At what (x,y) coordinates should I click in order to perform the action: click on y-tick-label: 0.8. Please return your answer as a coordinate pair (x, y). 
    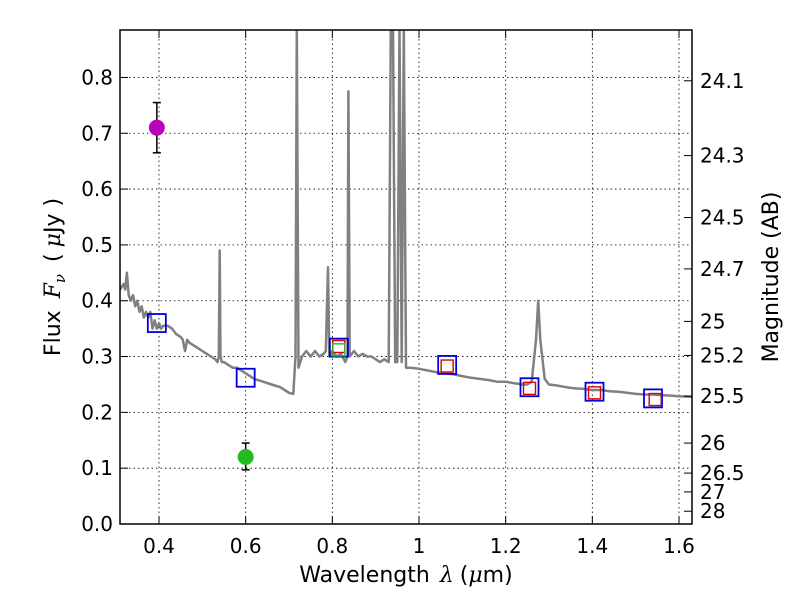
    Looking at the image, I should click on (97, 77).